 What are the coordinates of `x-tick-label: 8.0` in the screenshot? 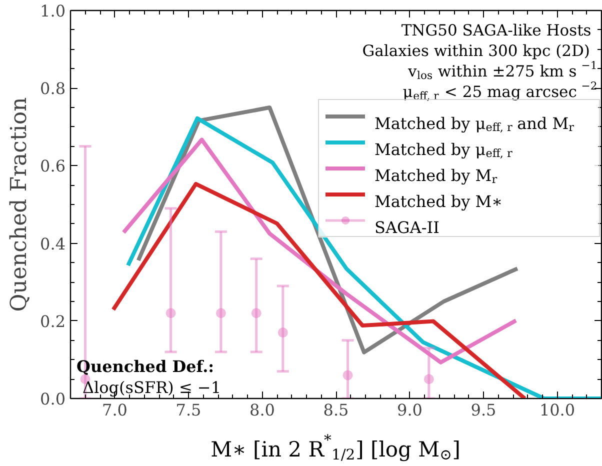 It's located at (262, 410).